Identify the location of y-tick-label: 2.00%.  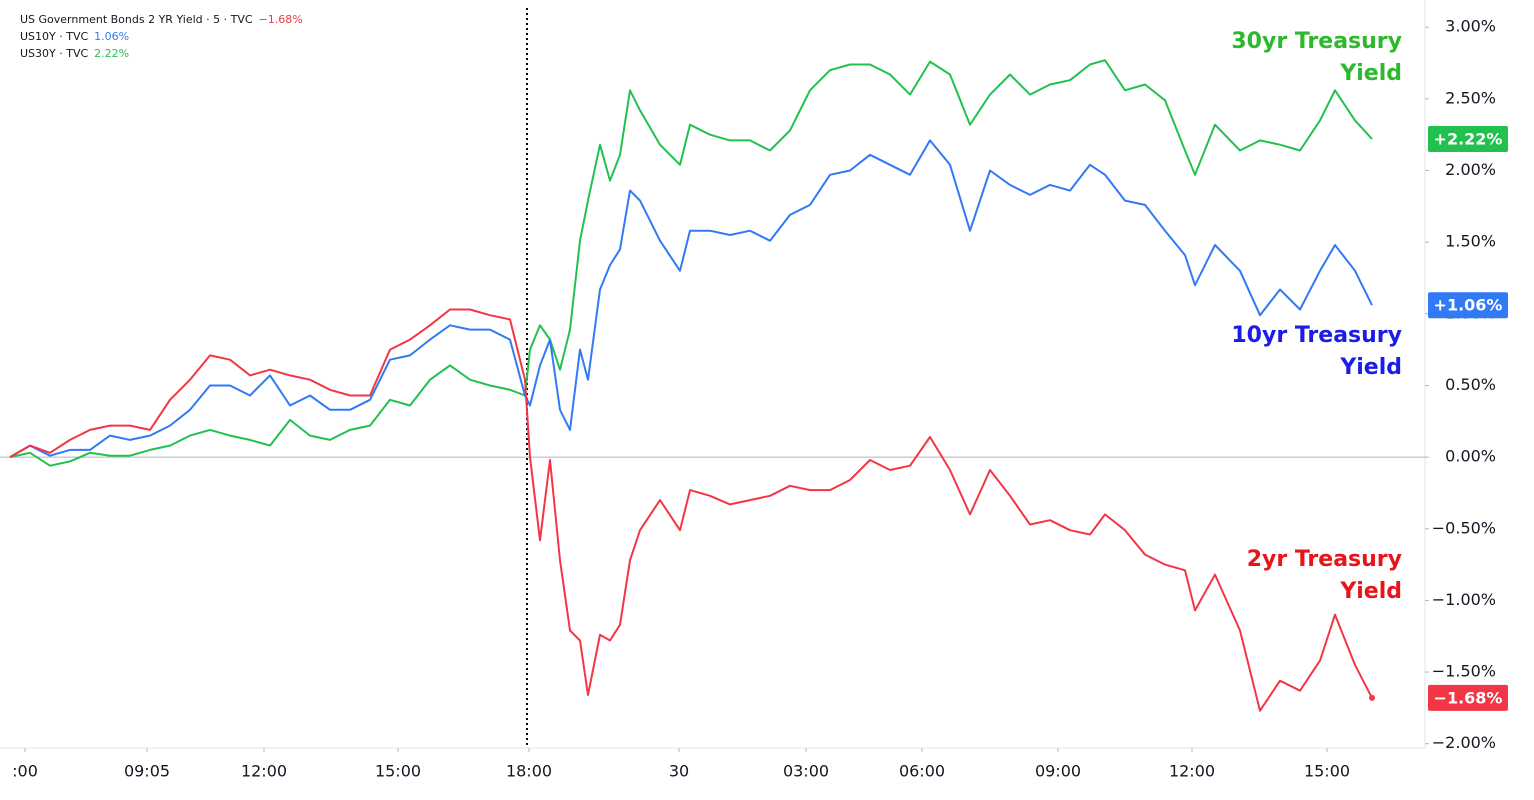
(1470, 169).